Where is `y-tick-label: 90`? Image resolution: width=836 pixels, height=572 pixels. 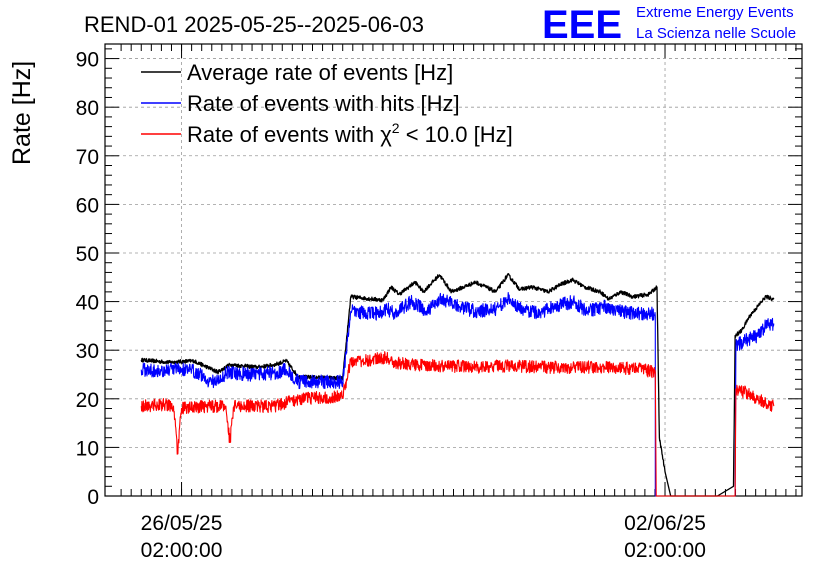 y-tick-label: 90 is located at coordinates (87, 60).